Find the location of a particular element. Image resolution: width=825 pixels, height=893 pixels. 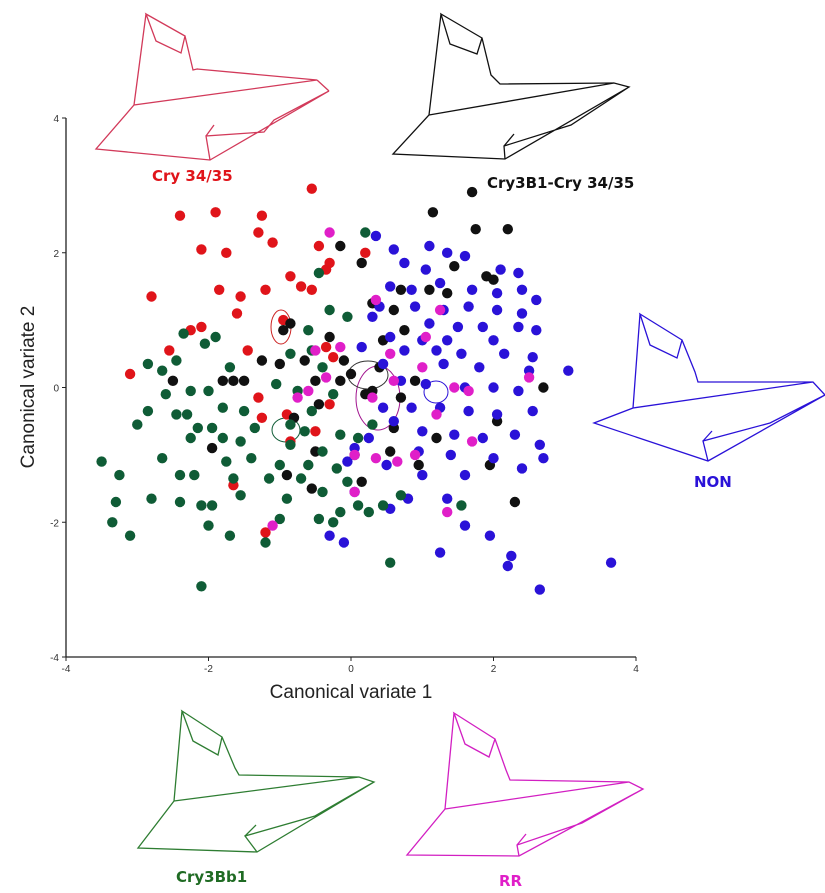

x-tick-label: -2 is located at coordinates (208, 669).